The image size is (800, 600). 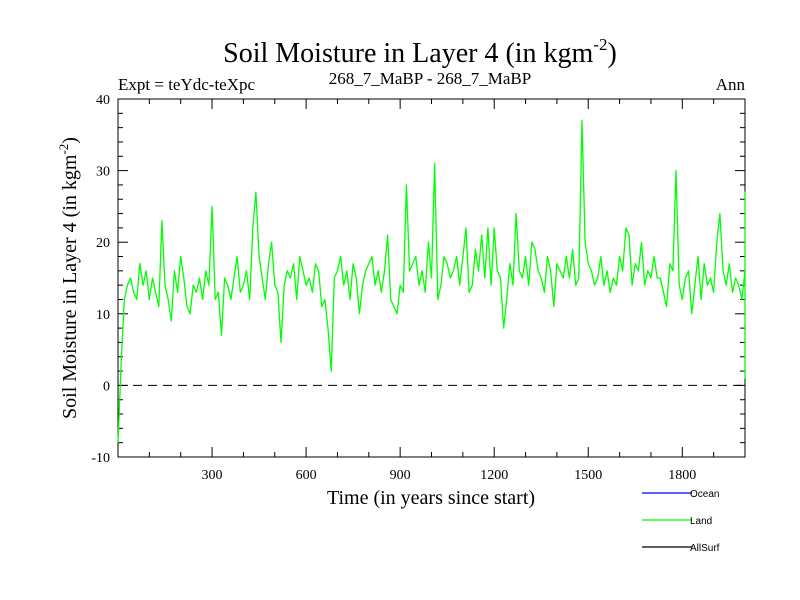 What do you see at coordinates (681, 521) in the screenshot?
I see `legend: Ocean Land AllSurf` at bounding box center [681, 521].